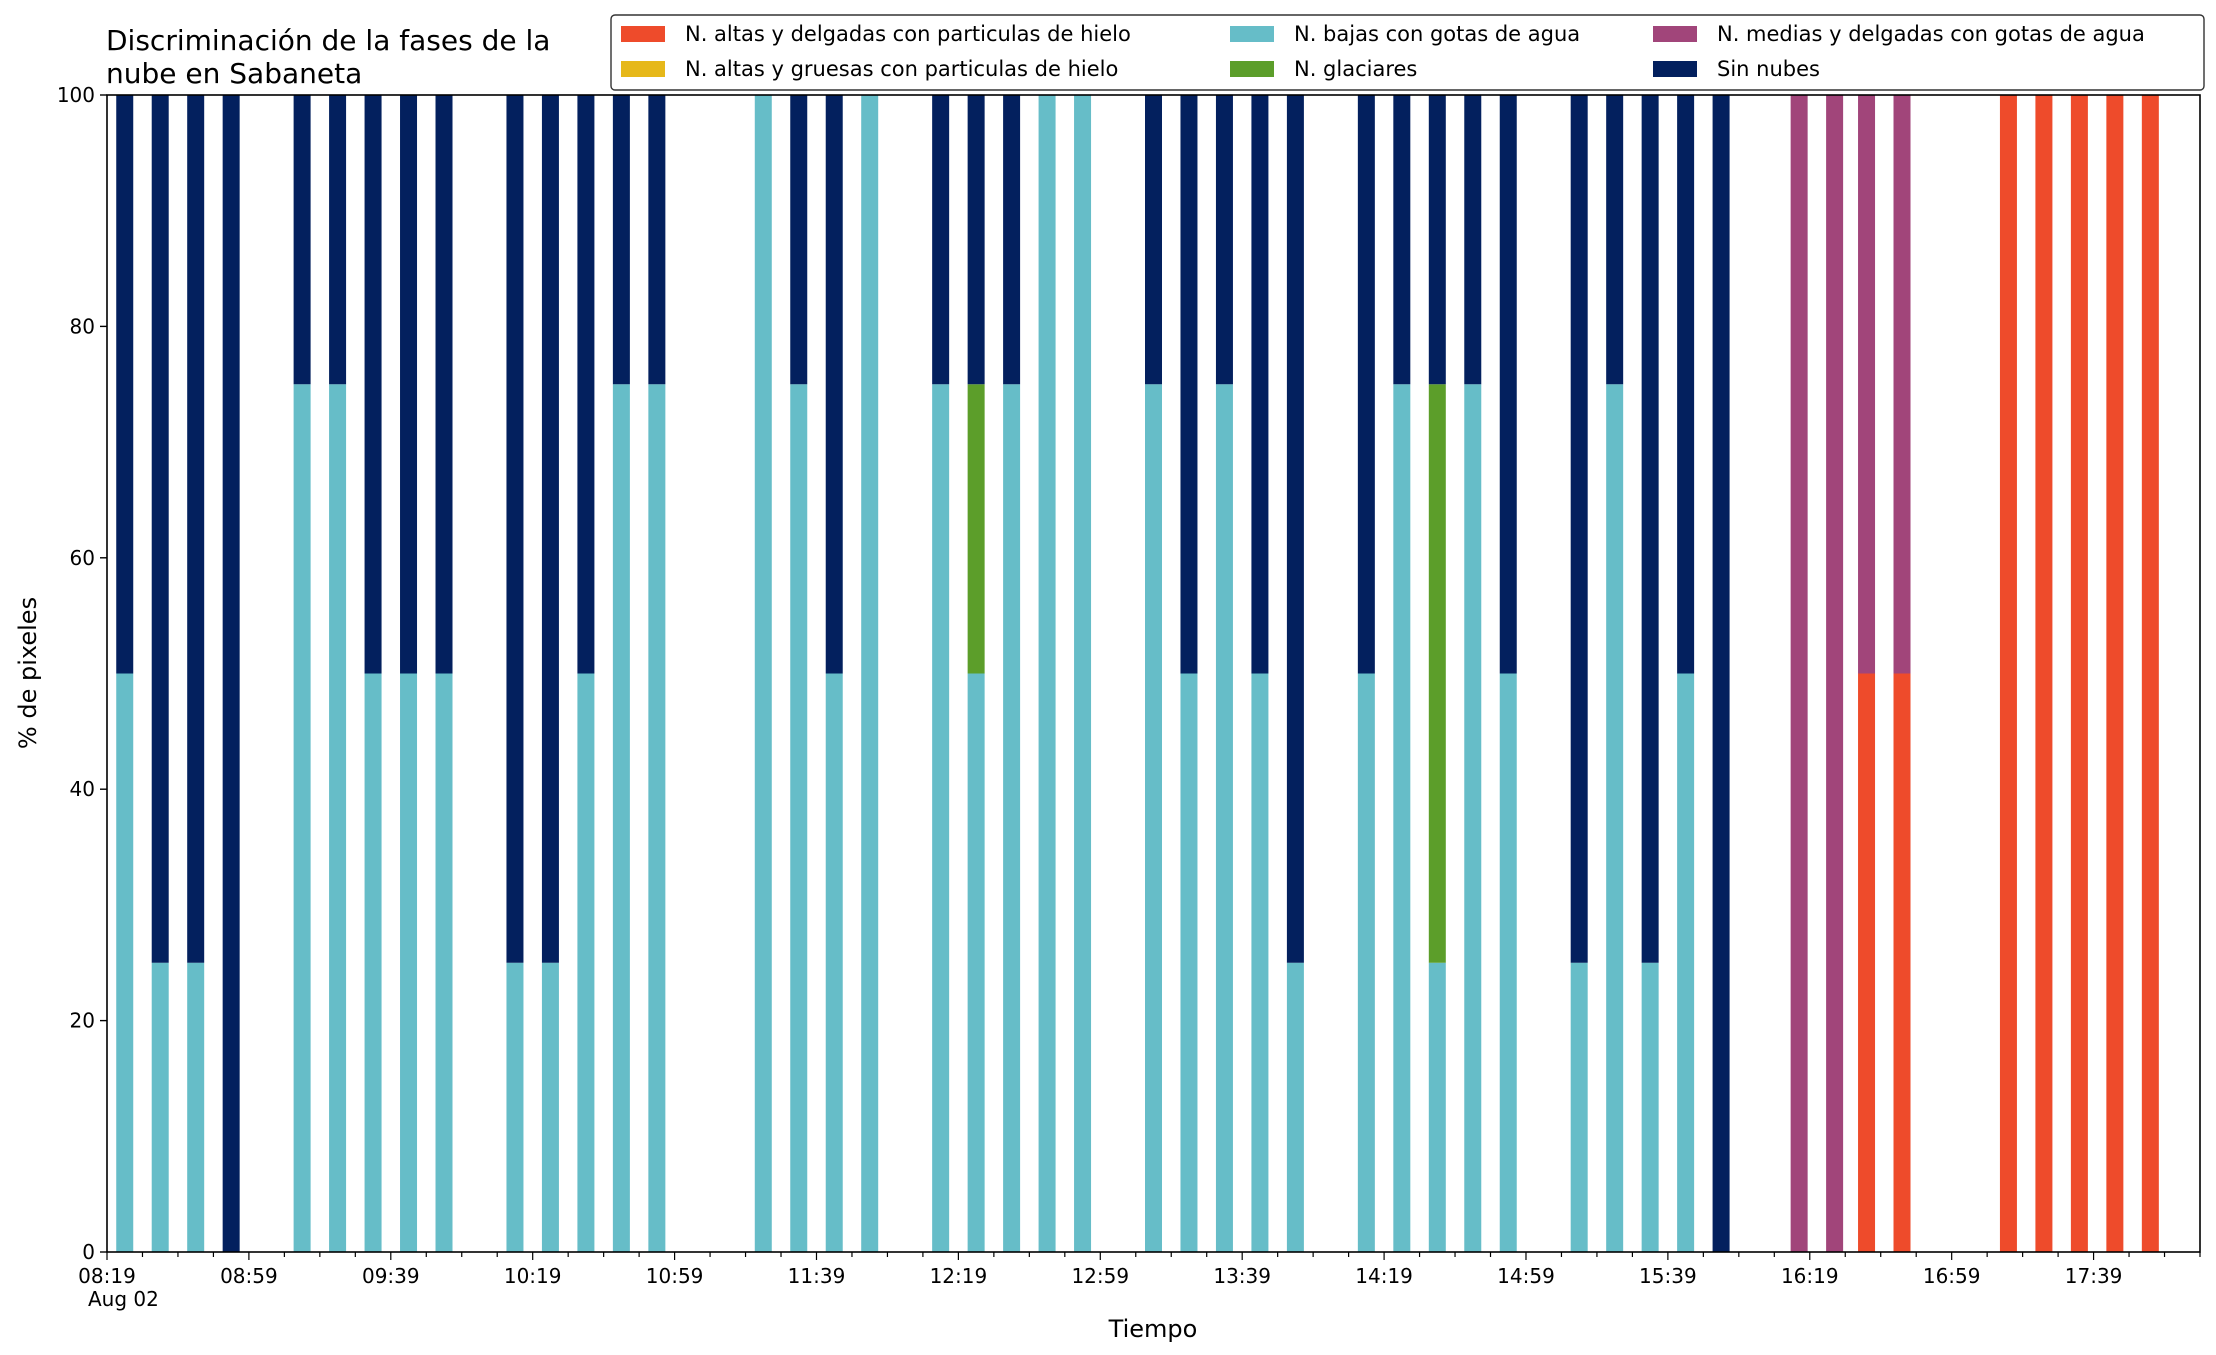 The height and width of the screenshot is (1355, 2216). Describe the element at coordinates (82, 1021) in the screenshot. I see `y-tick-label-20: 20` at that location.